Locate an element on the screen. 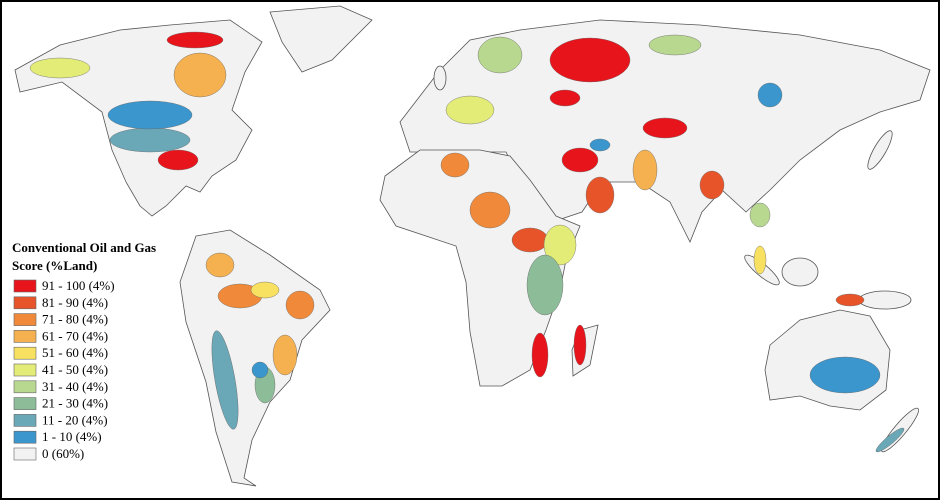 The image size is (940, 500). legend-label: 41 - 50 (4%) is located at coordinates (75, 369).